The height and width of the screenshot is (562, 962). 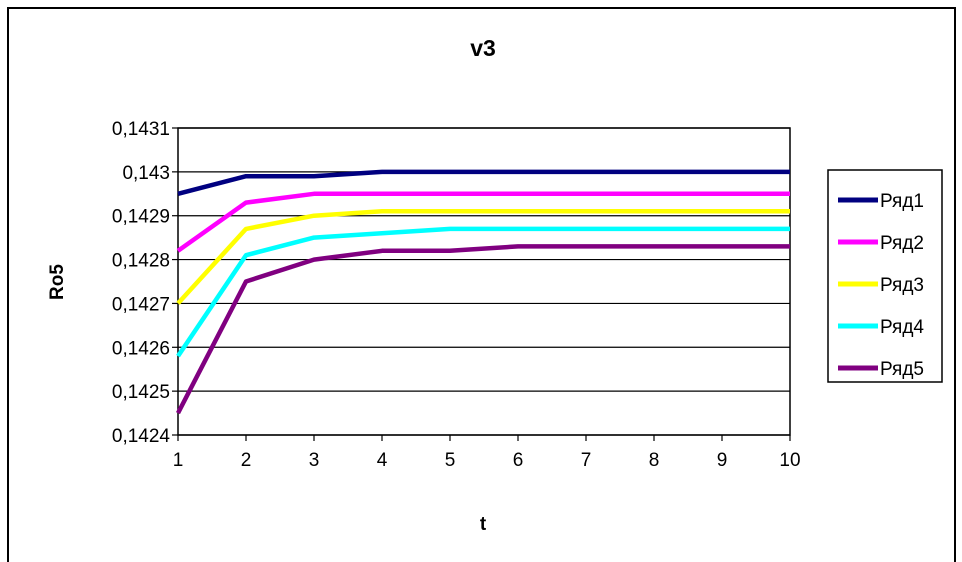 I want to click on x-axis-label: t, so click(x=483, y=524).